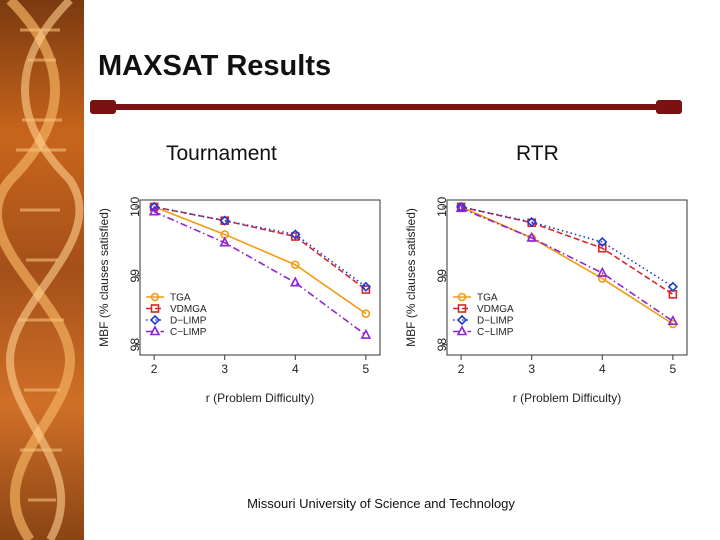 This screenshot has width=720, height=540. I want to click on chart-title-rtr: RTR, so click(537, 153).